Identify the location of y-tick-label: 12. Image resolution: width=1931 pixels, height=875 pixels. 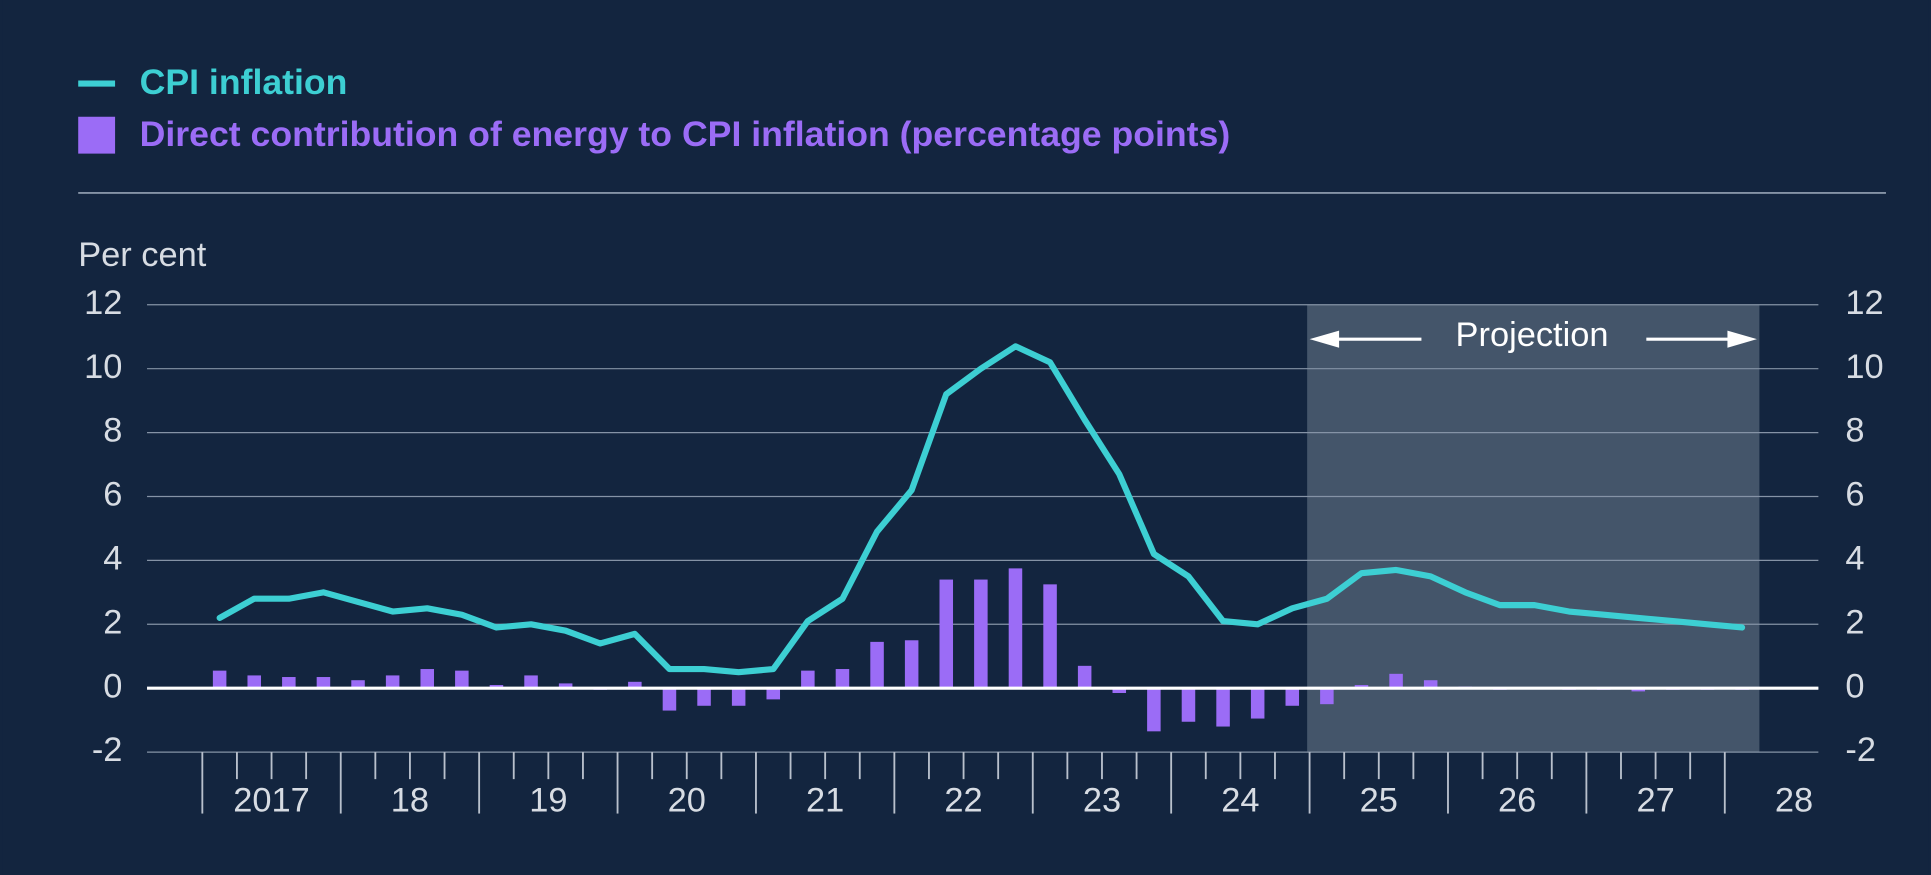
(103, 303).